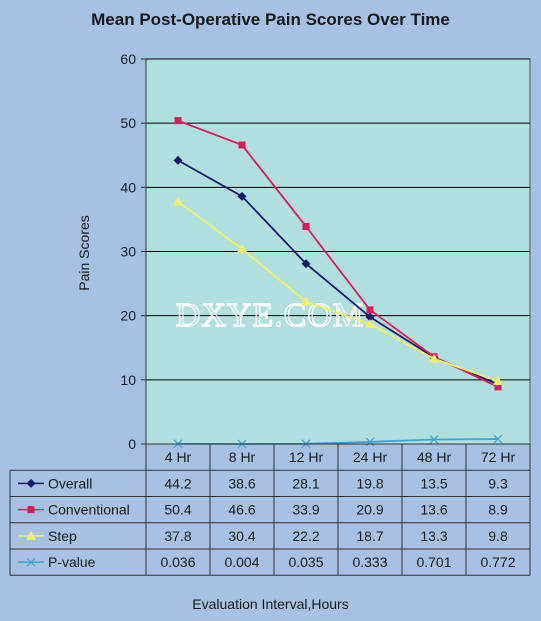  Describe the element at coordinates (241, 510) in the screenshot. I see `data-label-conventional: 46.6` at that location.